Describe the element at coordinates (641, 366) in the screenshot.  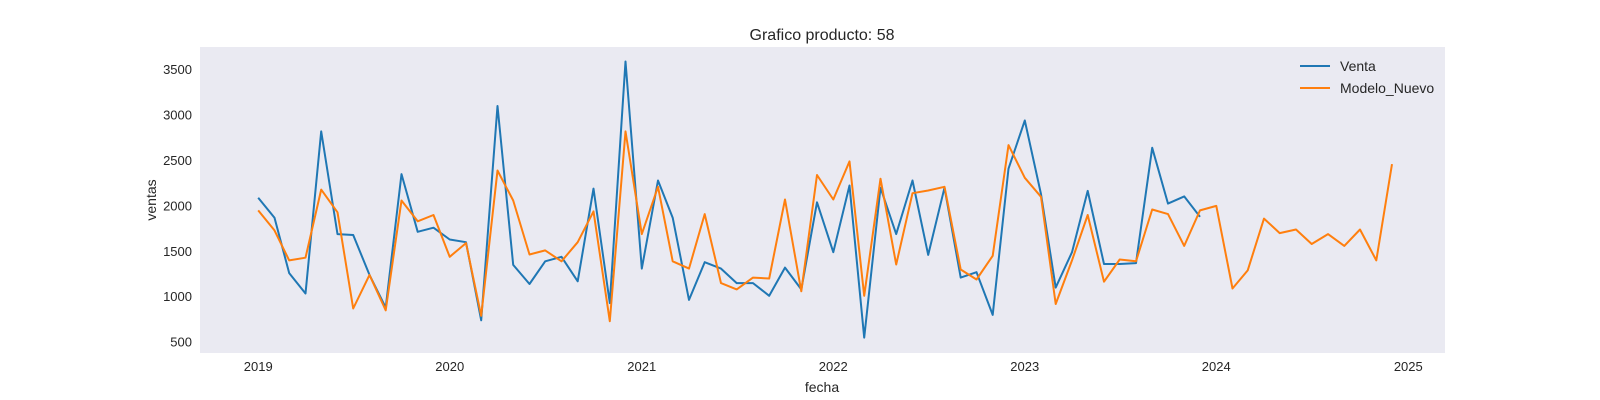
I see `x-tick-label: 2021` at that location.